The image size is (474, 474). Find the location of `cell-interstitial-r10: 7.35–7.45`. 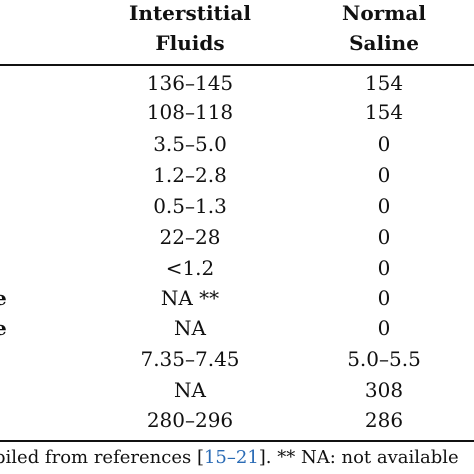

cell-interstitial-r10: 7.35–7.45 is located at coordinates (190, 359).